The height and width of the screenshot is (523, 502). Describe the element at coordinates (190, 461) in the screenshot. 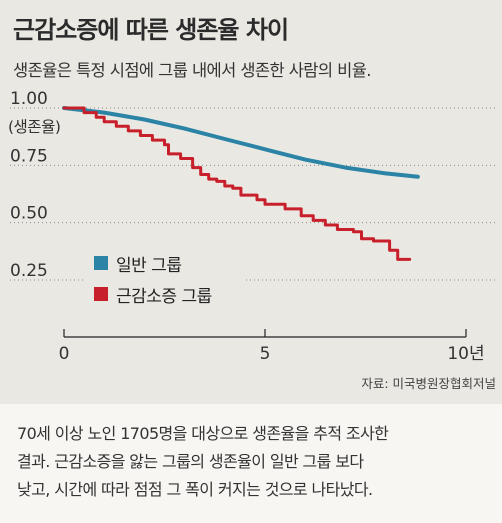

I see `description-line: 결과. 근감소증을 앓는 그룹의 생존율이 일반 그룹 보다` at that location.